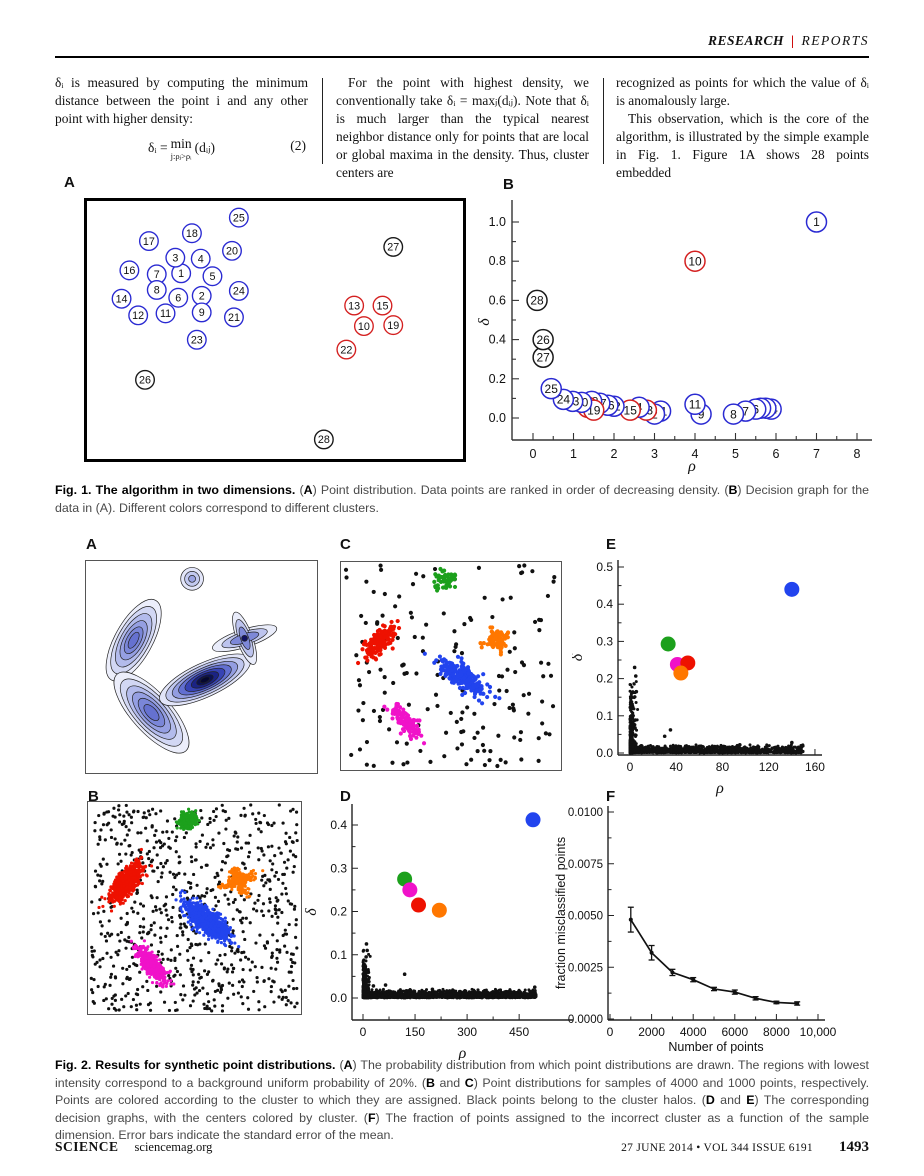 Image resolution: width=924 pixels, height=1176 pixels. I want to click on fig2-scatter-1000-chart, so click(451, 666).